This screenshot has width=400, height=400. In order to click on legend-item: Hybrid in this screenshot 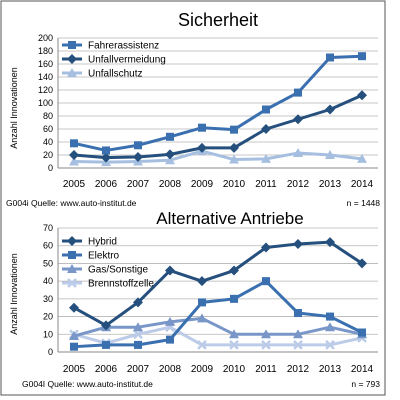, I will do `click(89, 242)`.